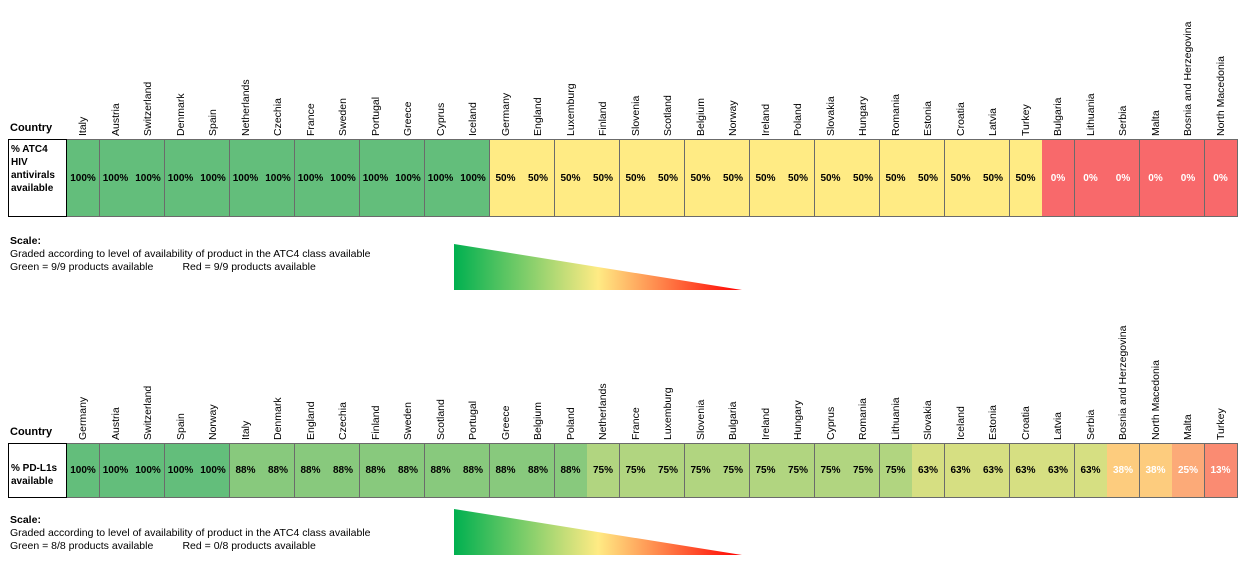 This screenshot has height=581, width=1240. Describe the element at coordinates (32, 188) in the screenshot. I see `row-label-line: available` at that location.